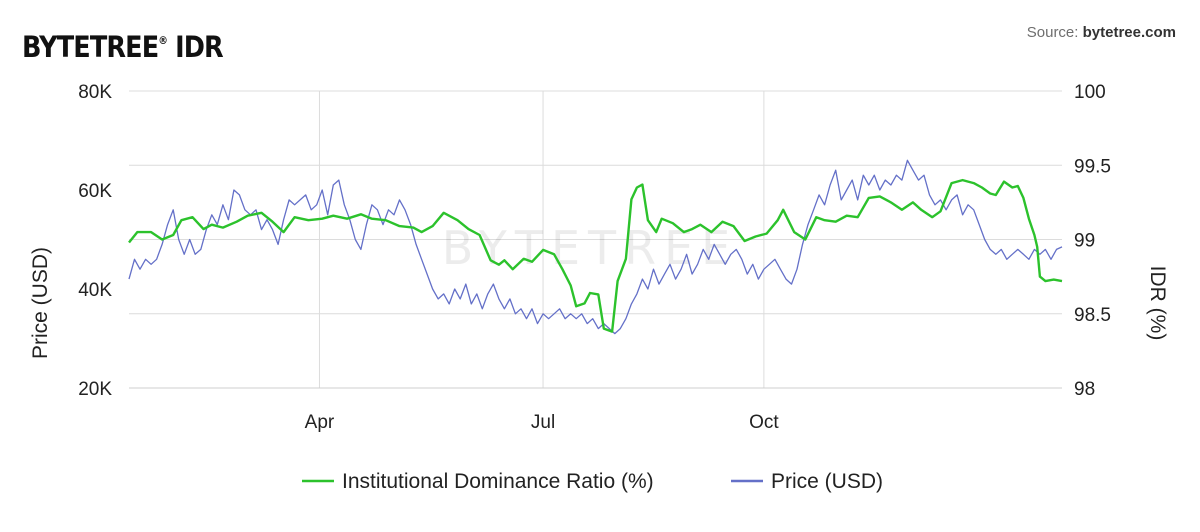 The image size is (1200, 532). I want to click on title-brand: BYTETREE, so click(90, 47).